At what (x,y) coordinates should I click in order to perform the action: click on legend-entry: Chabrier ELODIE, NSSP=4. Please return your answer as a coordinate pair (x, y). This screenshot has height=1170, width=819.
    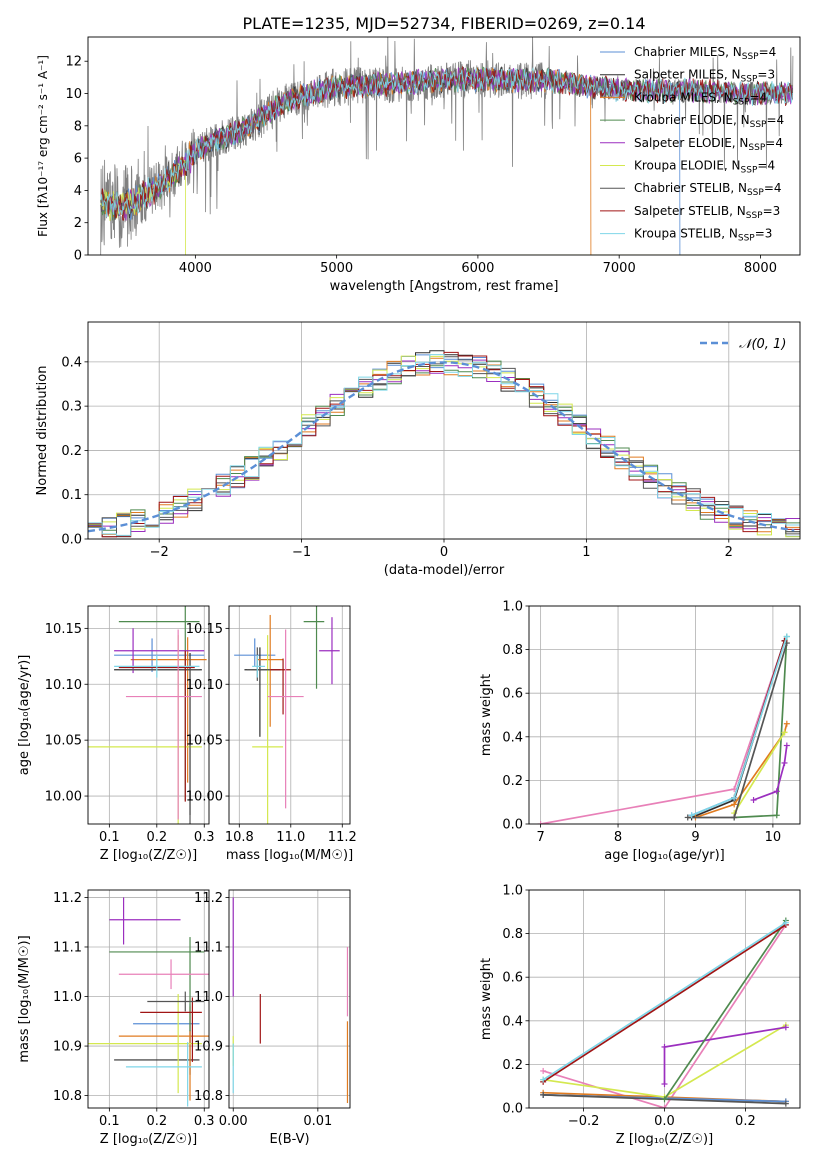
    Looking at the image, I should click on (709, 121).